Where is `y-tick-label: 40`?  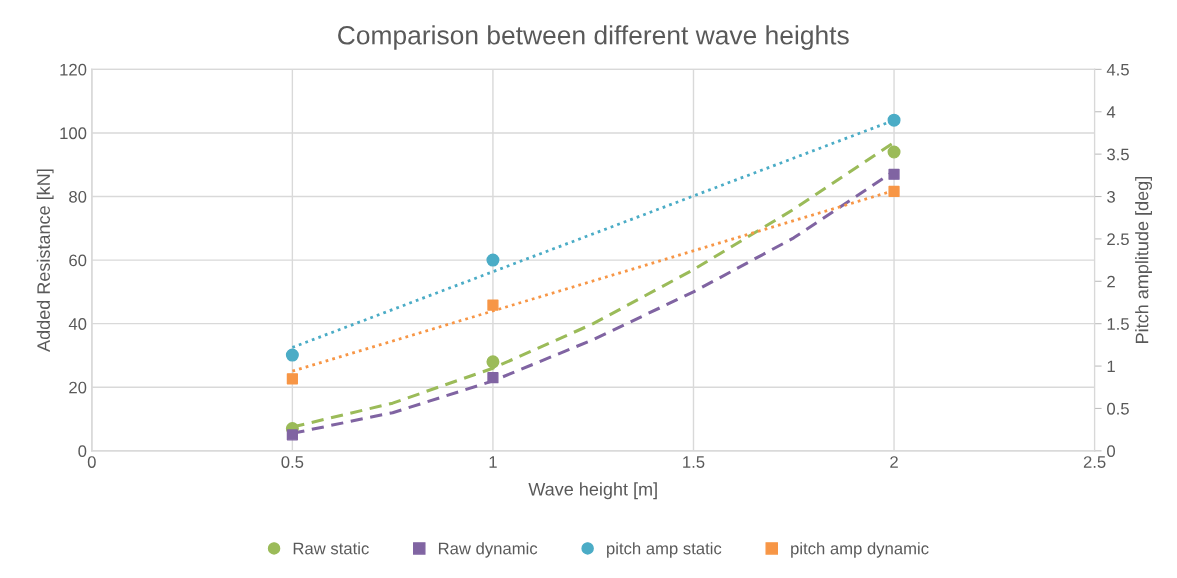
y-tick-label: 40 is located at coordinates (77, 324).